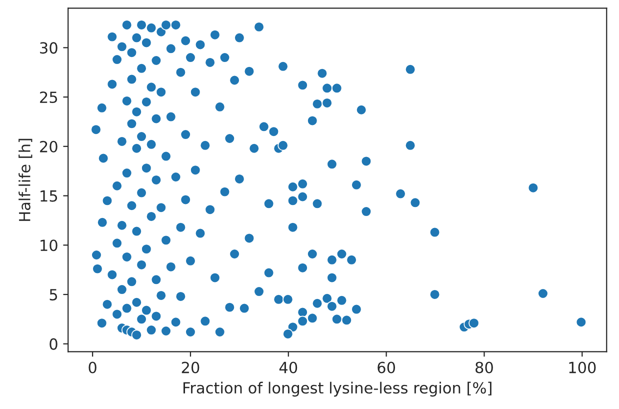  What do you see at coordinates (49, 246) in the screenshot?
I see `y-tick-label: 10` at bounding box center [49, 246].